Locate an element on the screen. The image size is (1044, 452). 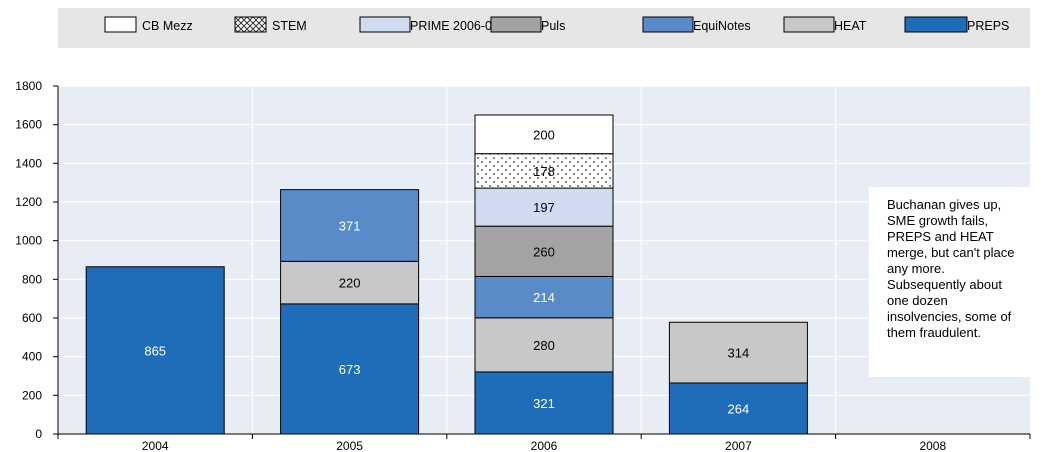
data-label: 220 is located at coordinates (350, 283).